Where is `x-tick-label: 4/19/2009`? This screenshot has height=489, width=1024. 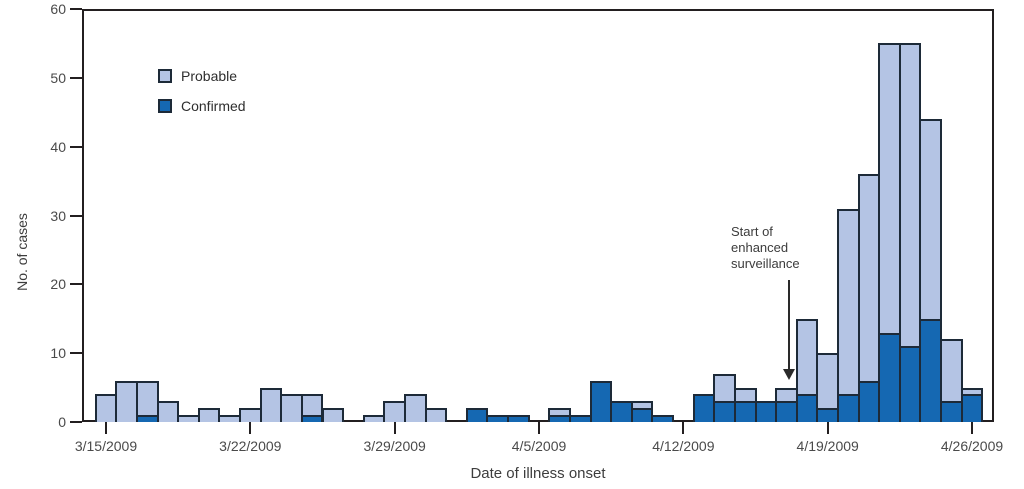
x-tick-label: 4/19/2009 is located at coordinates (827, 446).